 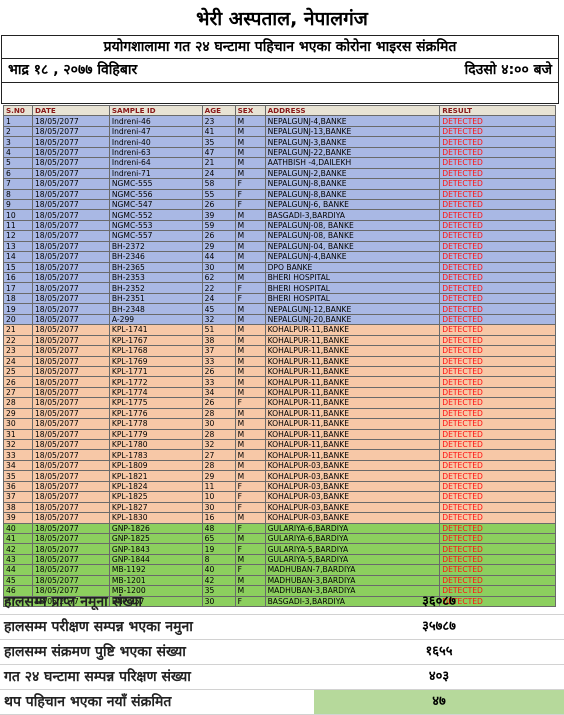 What do you see at coordinates (155, 173) in the screenshot?
I see `cell-sample-id: Indreni-71` at bounding box center [155, 173].